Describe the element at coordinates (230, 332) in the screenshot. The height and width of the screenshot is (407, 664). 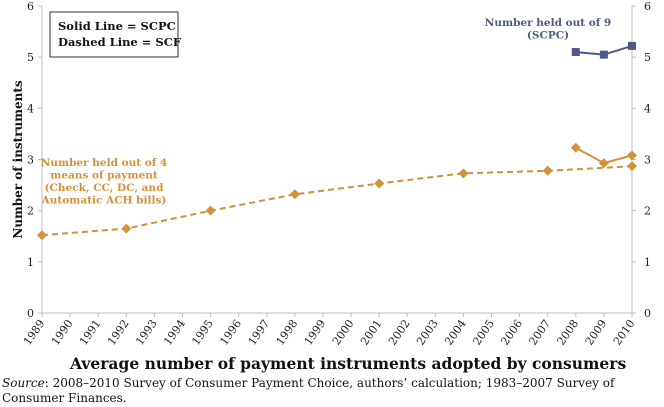
I see `x-tick-label: 1996` at that location.